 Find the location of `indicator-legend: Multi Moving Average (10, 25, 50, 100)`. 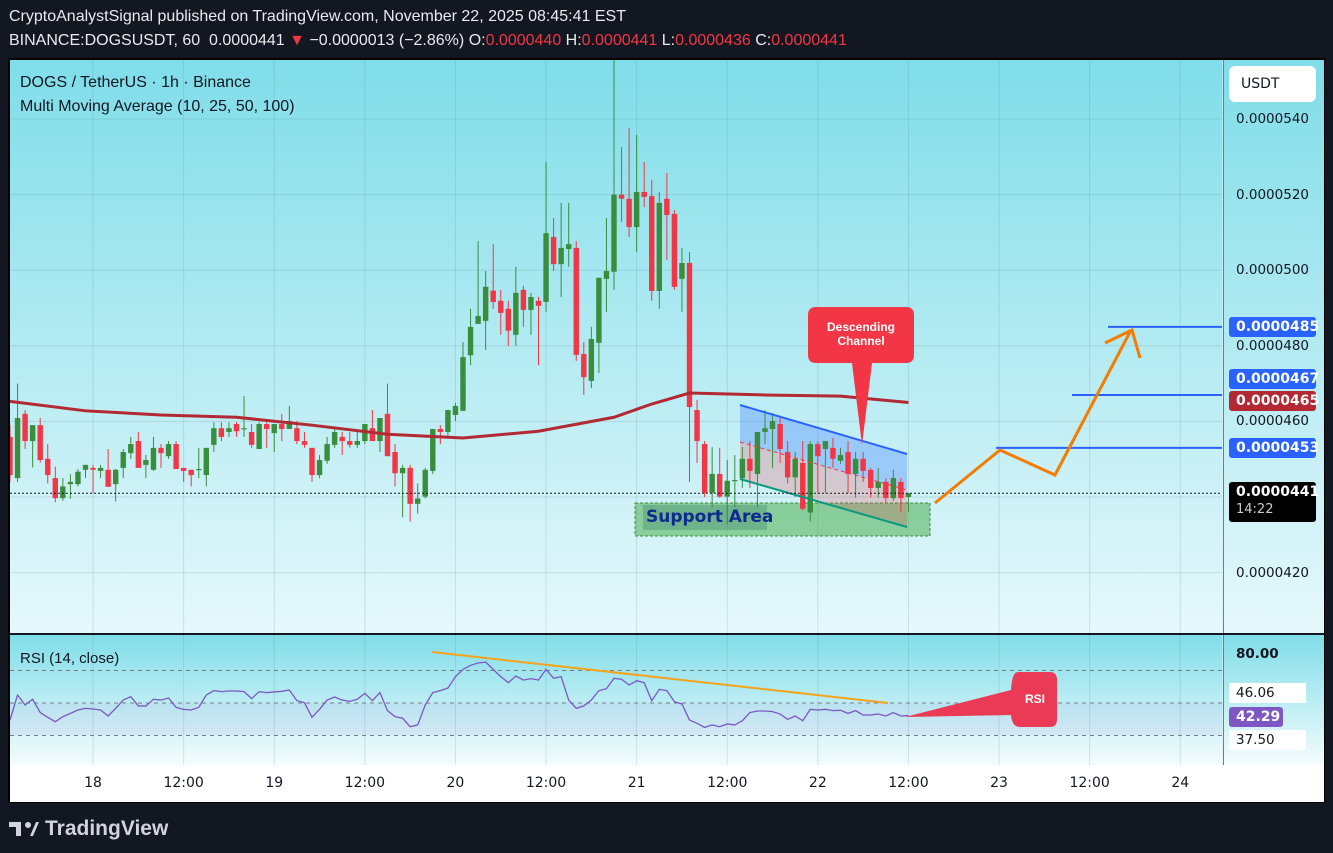

indicator-legend: Multi Moving Average (10, 25, 50, 100) is located at coordinates (157, 106).